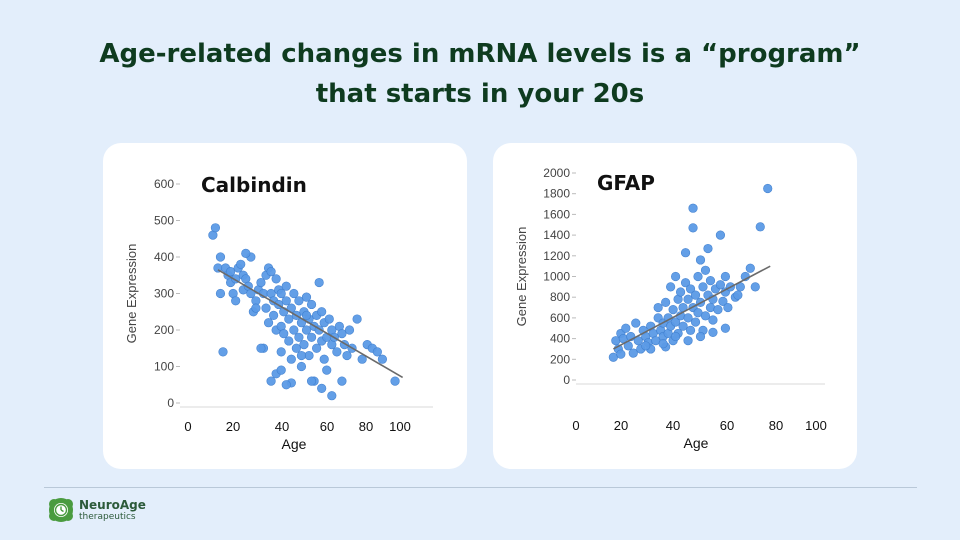 This screenshot has width=960, height=540. Describe the element at coordinates (556, 194) in the screenshot. I see `y-tick-label: 1800` at that location.